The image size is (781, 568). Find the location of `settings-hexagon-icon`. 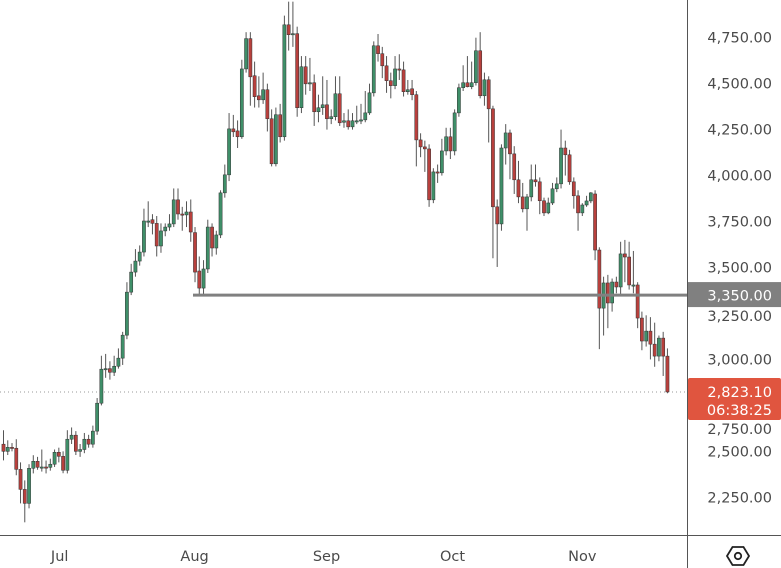

settings-hexagon-icon is located at coordinates (738, 556).